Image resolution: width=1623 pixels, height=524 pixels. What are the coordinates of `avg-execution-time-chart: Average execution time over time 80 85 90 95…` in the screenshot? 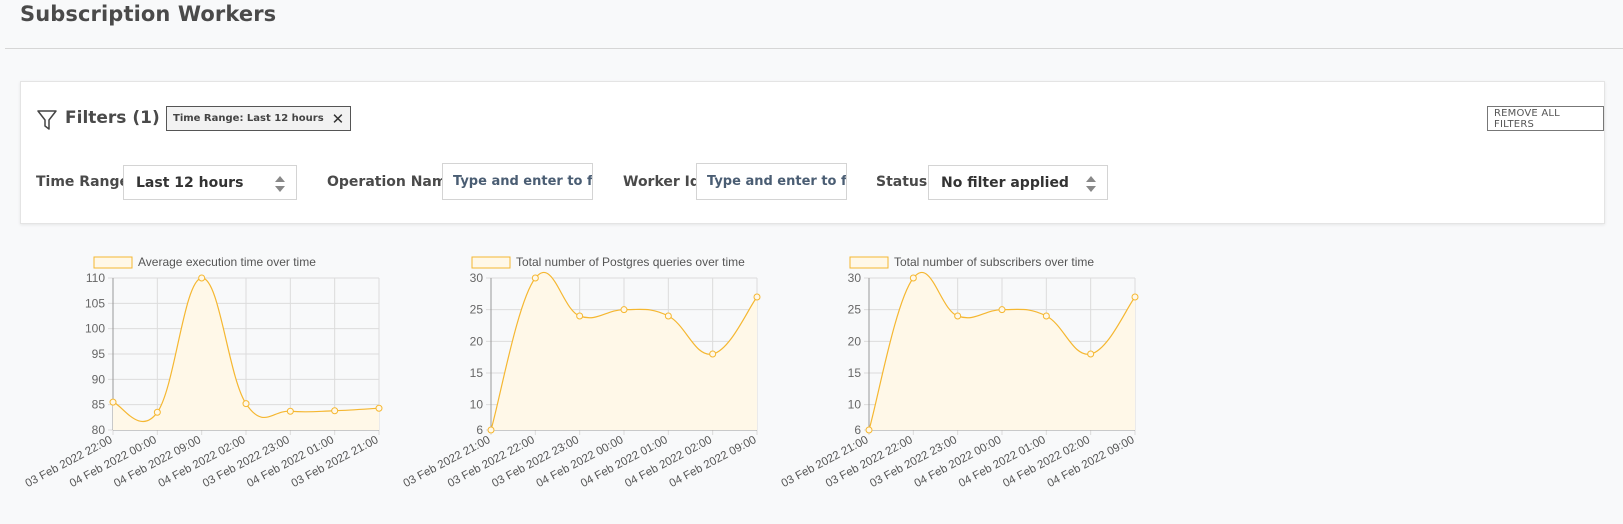 It's located at (210, 389).